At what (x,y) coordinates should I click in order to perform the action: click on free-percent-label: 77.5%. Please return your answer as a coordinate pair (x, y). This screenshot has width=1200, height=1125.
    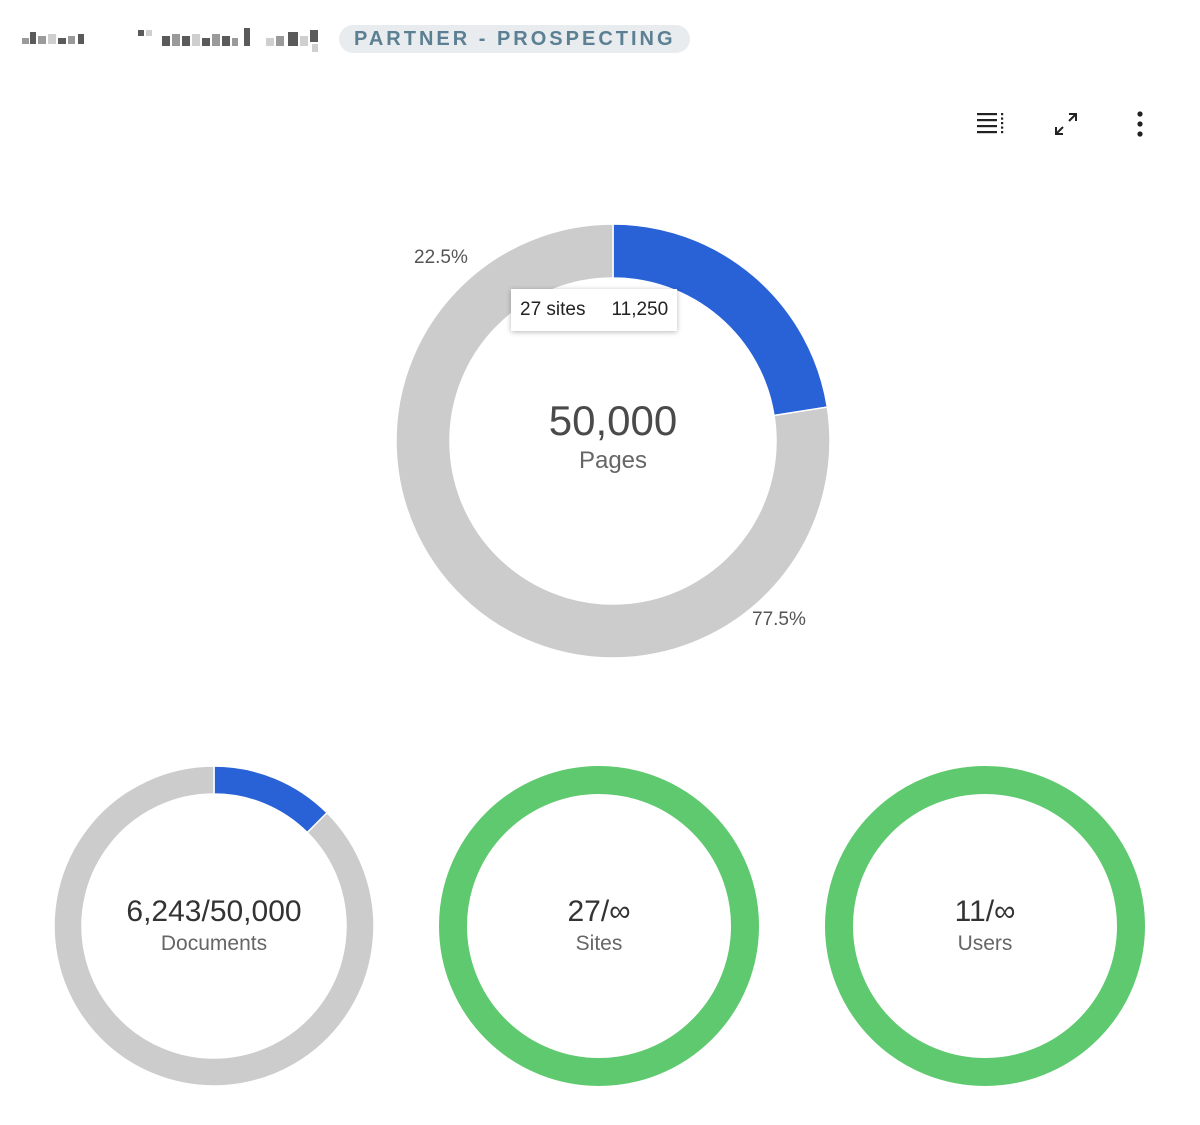
    Looking at the image, I should click on (779, 619).